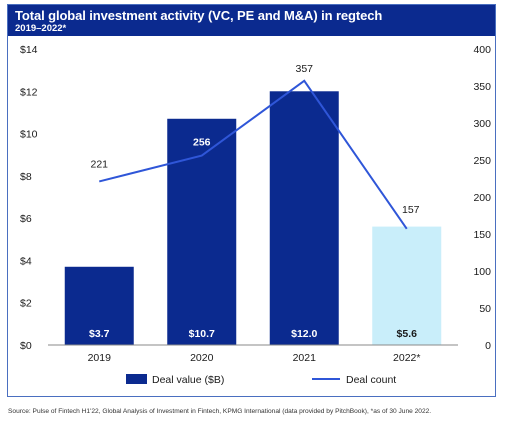 This screenshot has width=506, height=434. I want to click on legend-label-deal-value: Deal value ($B), so click(188, 380).